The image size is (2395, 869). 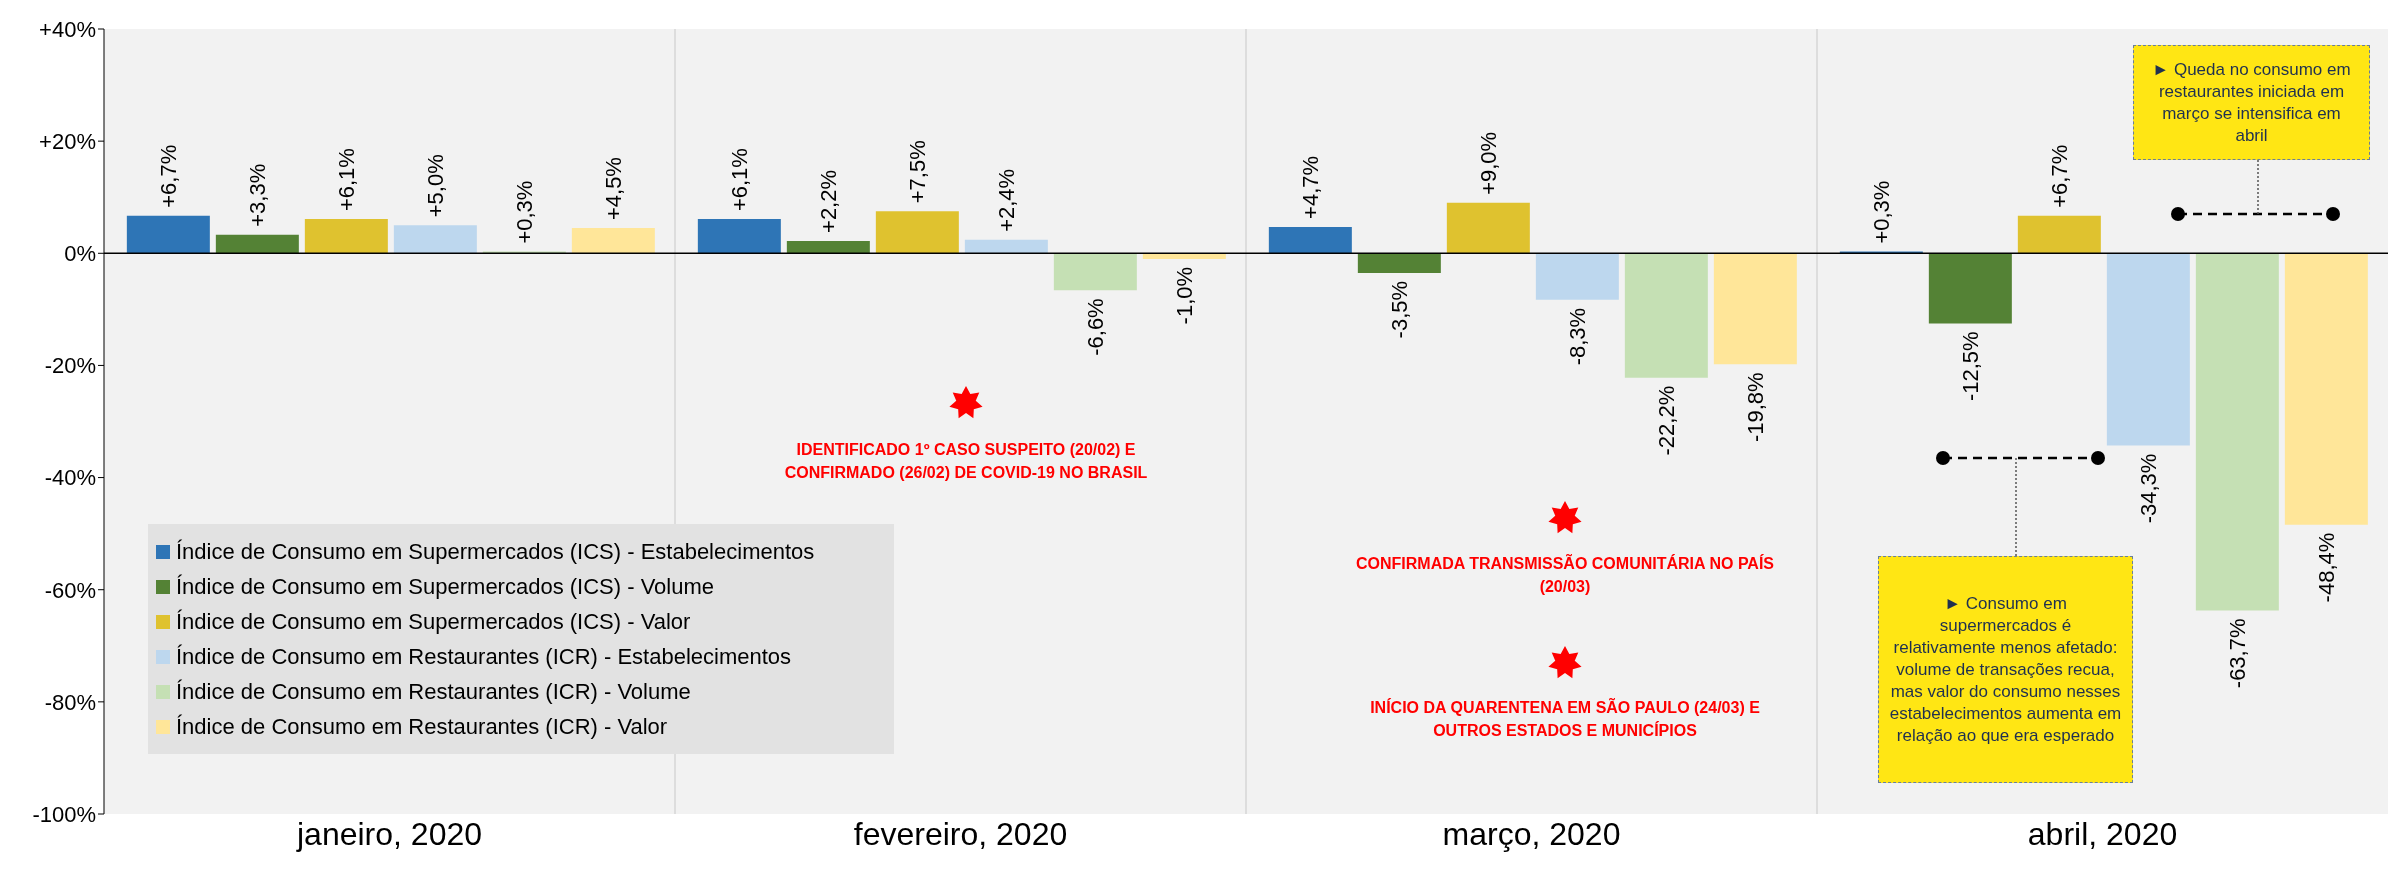 I want to click on data-label: +2,2%, so click(x=828, y=201).